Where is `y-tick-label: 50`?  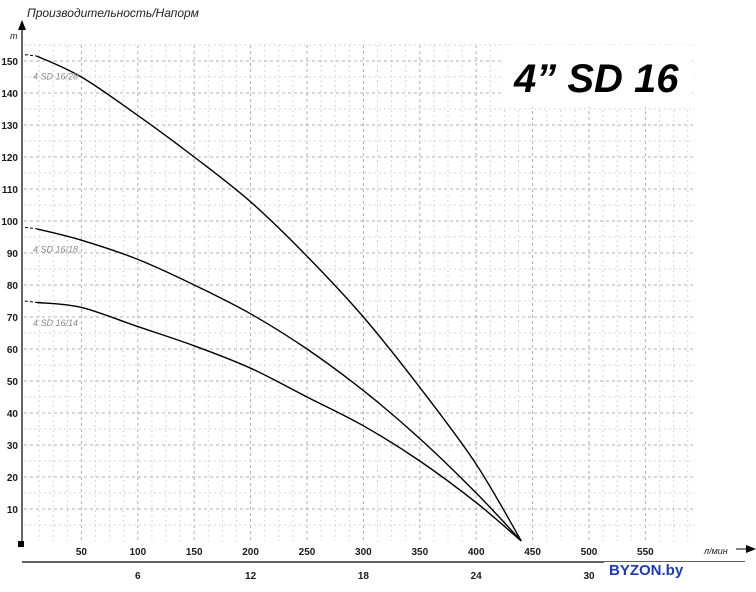 y-tick-label: 50 is located at coordinates (13, 382).